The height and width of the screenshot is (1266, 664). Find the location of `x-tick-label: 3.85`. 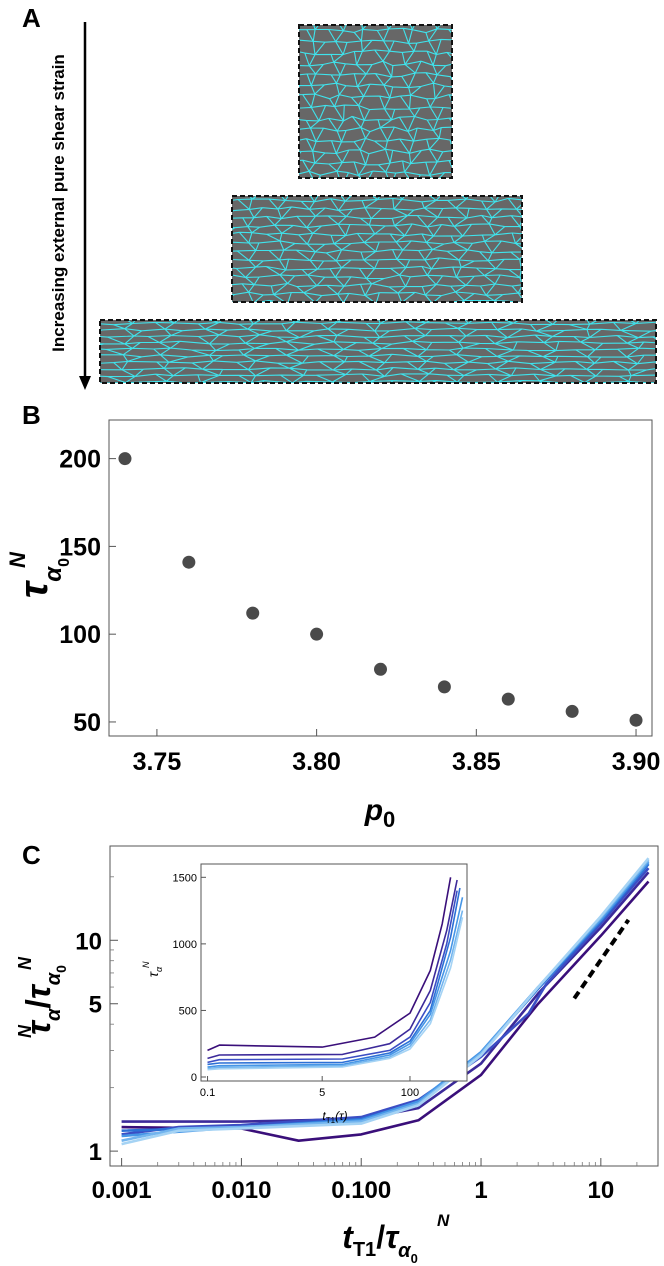

x-tick-label: 3.85 is located at coordinates (476, 762).